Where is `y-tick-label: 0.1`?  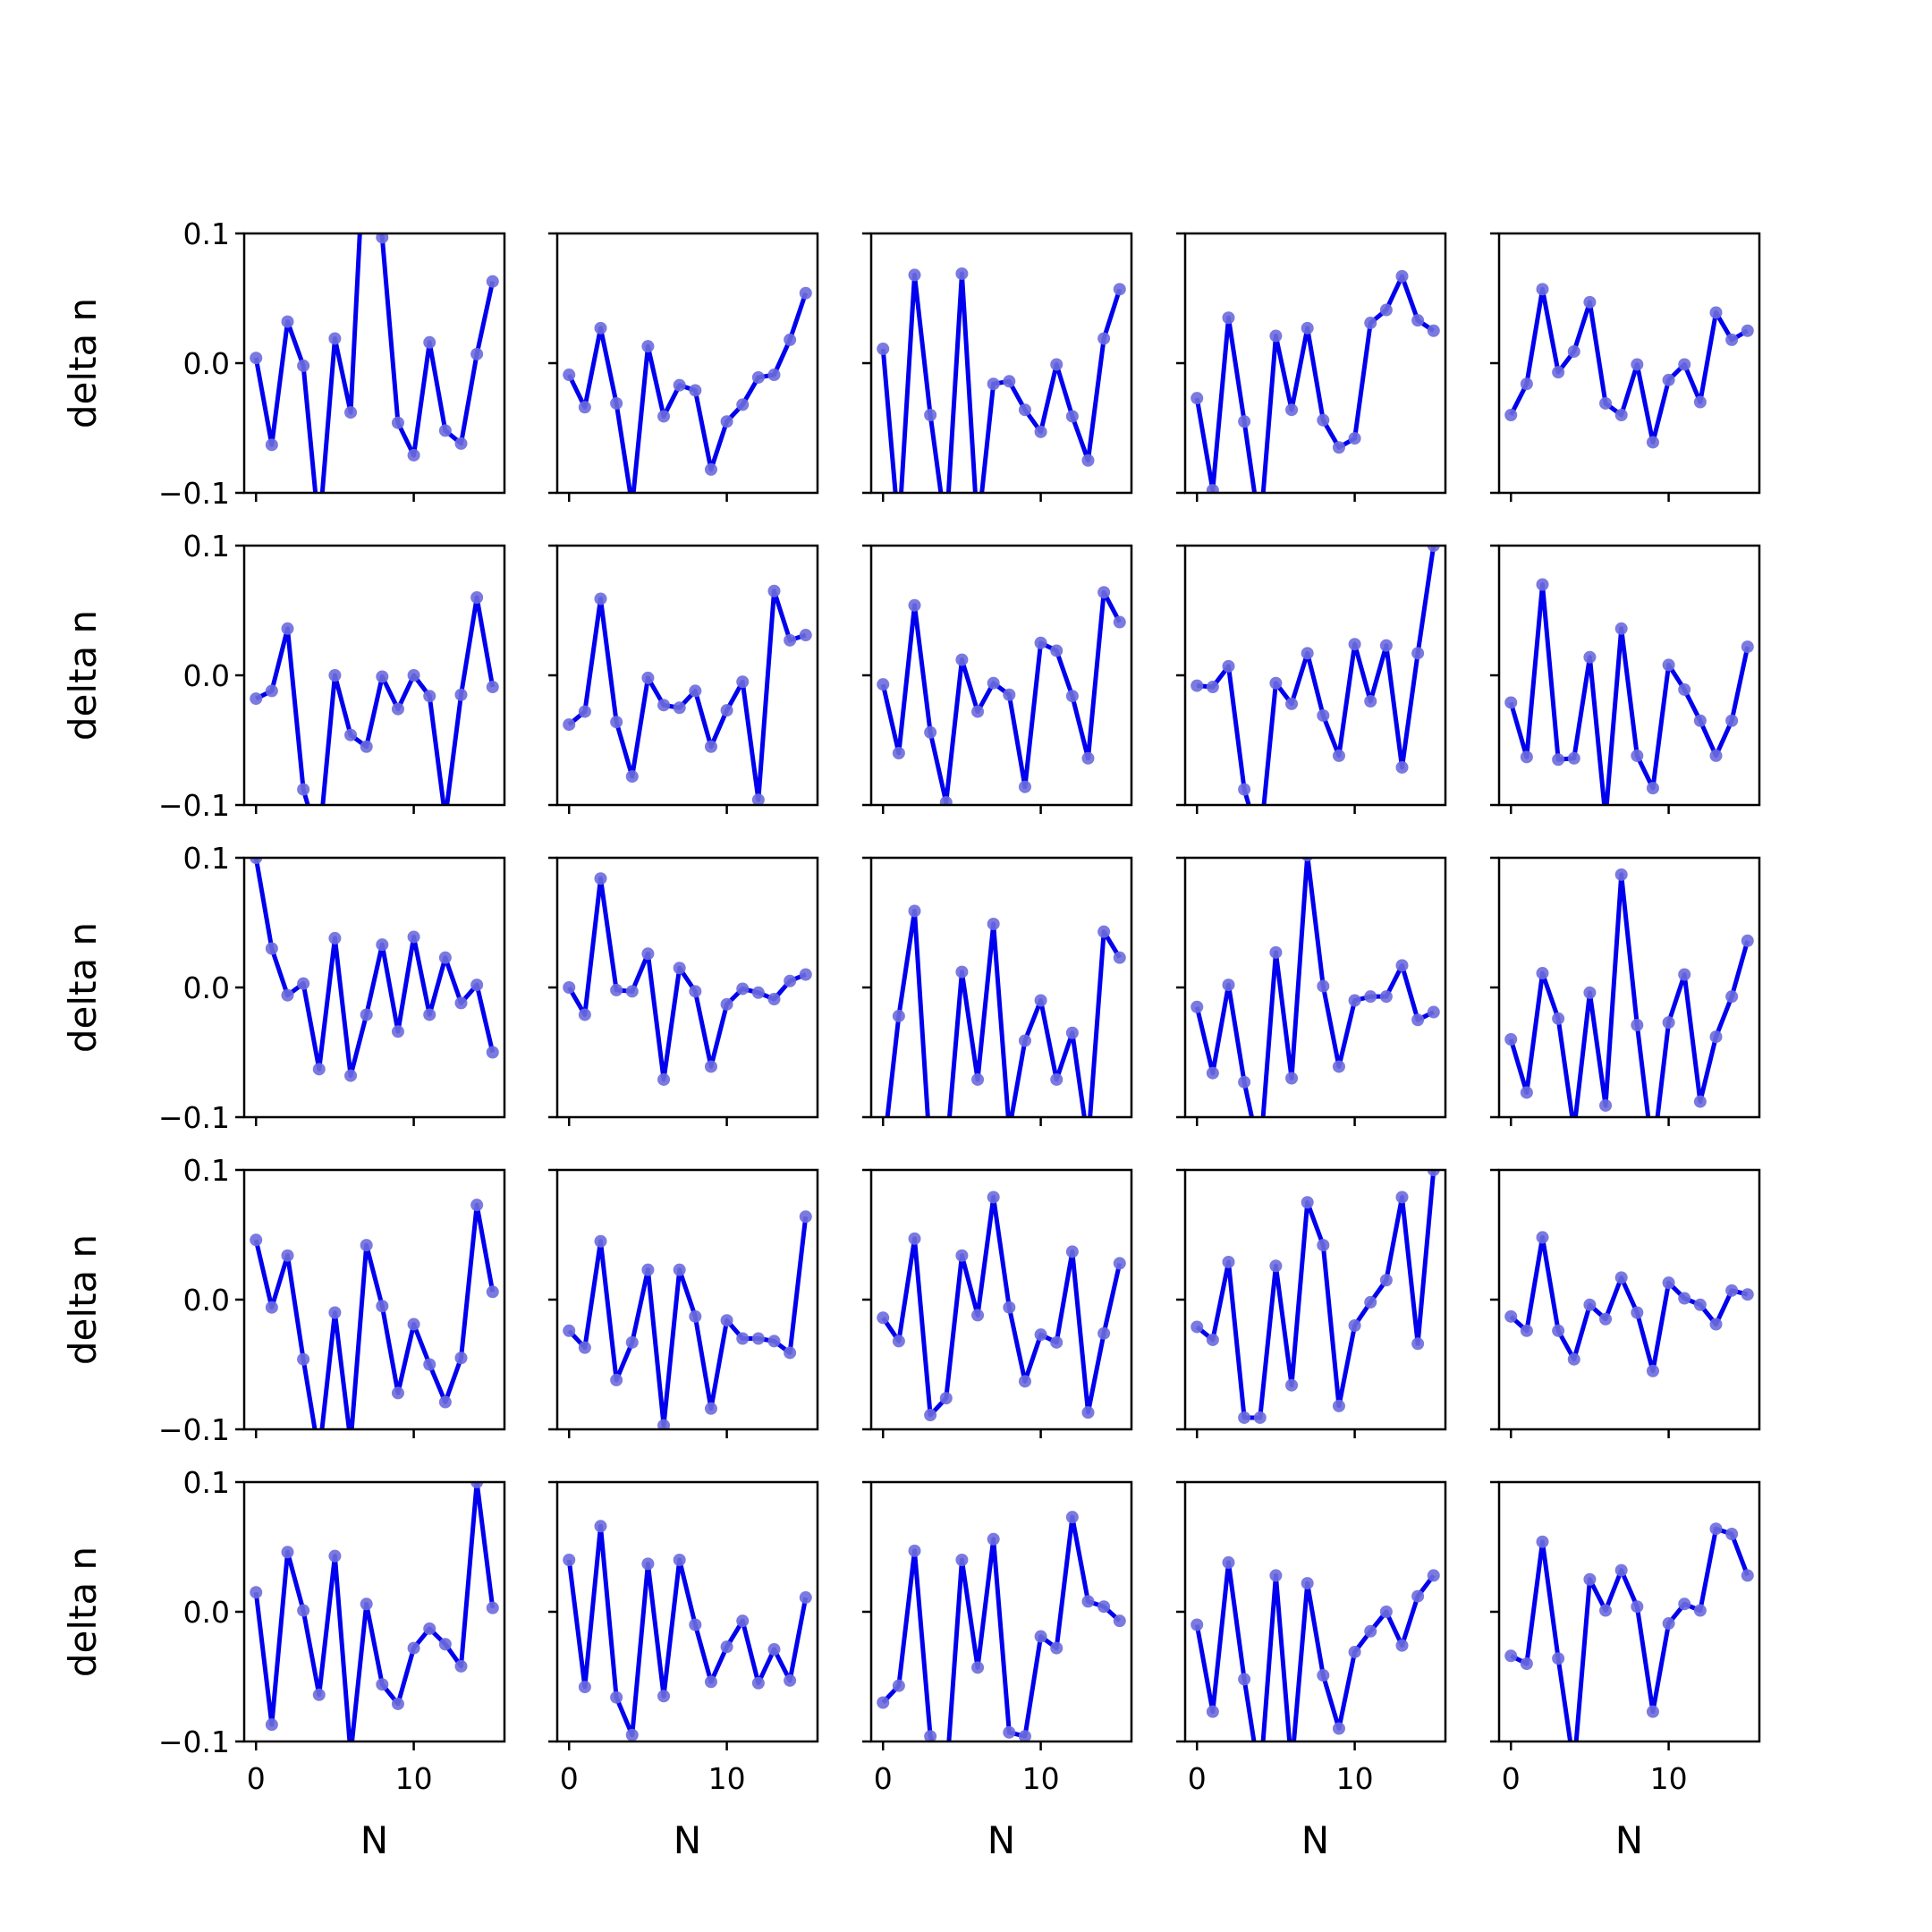
y-tick-label: 0.1 is located at coordinates (206, 1170).